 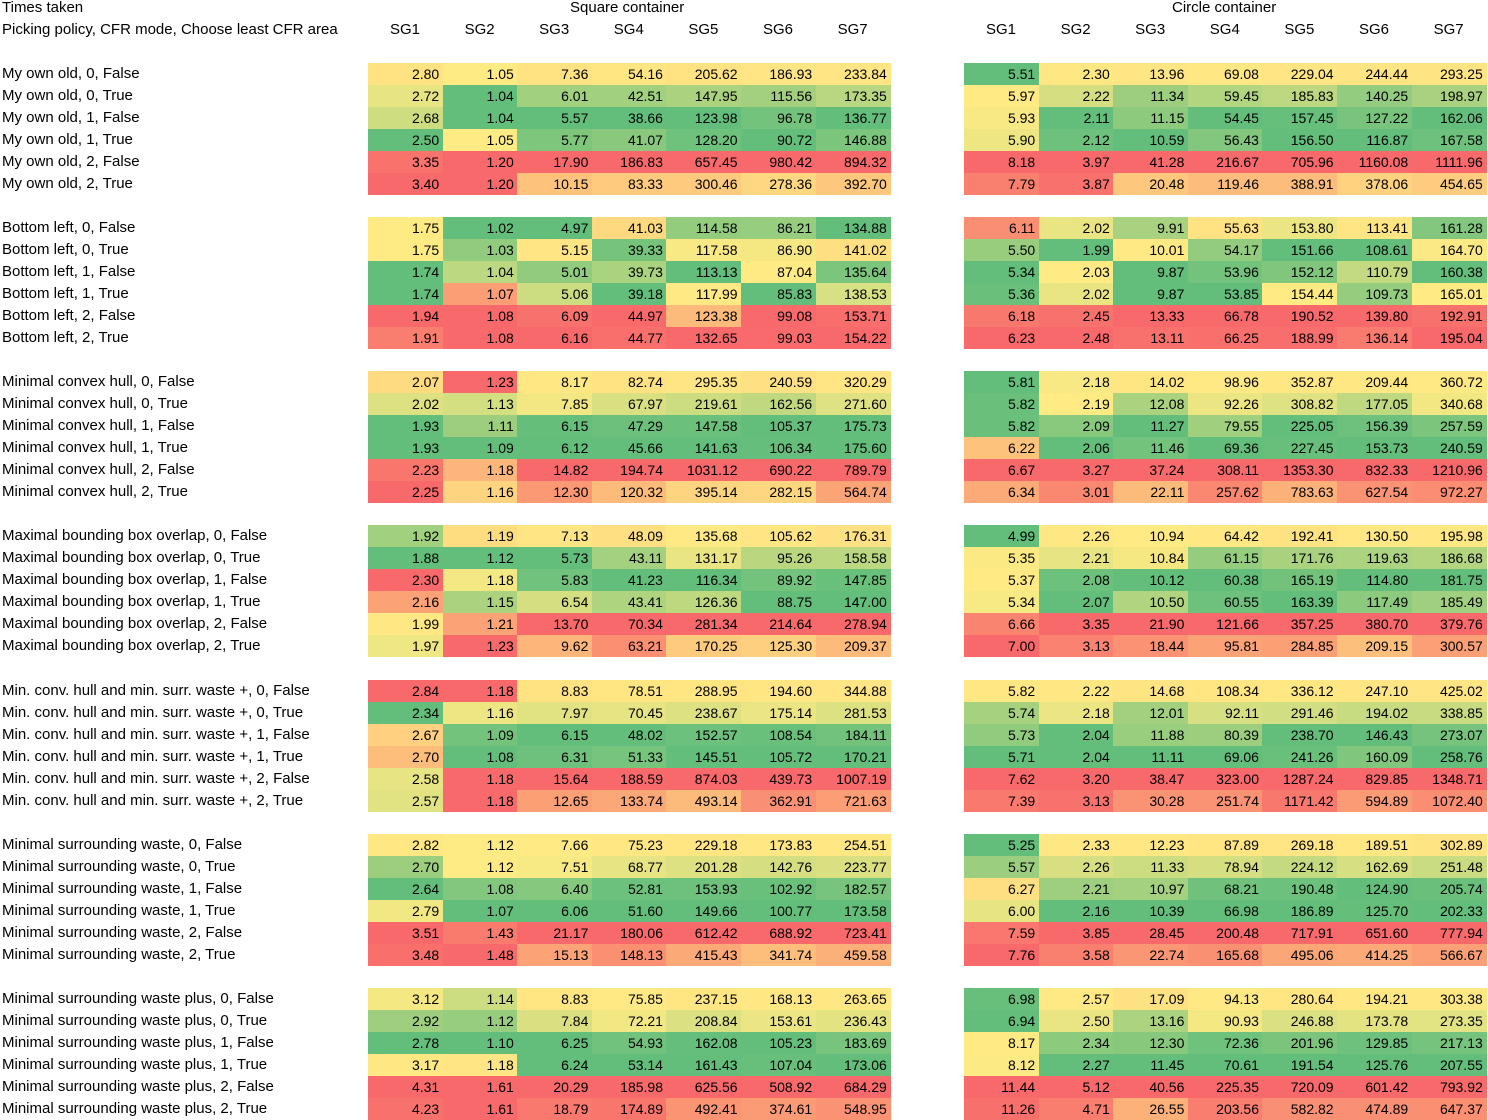 I want to click on square-cell-sg3: 7.51, so click(x=555, y=867).